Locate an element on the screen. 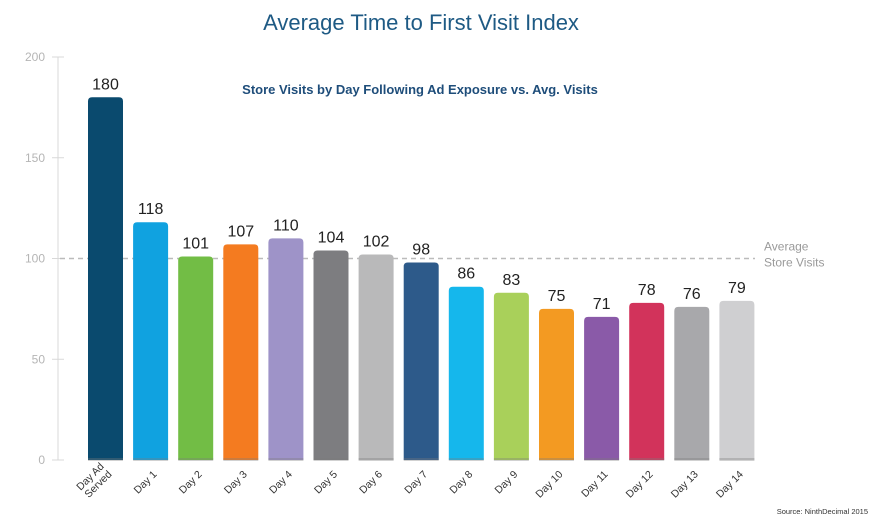 Image resolution: width=887 pixels, height=531 pixels. data-label: 107 is located at coordinates (240, 231).